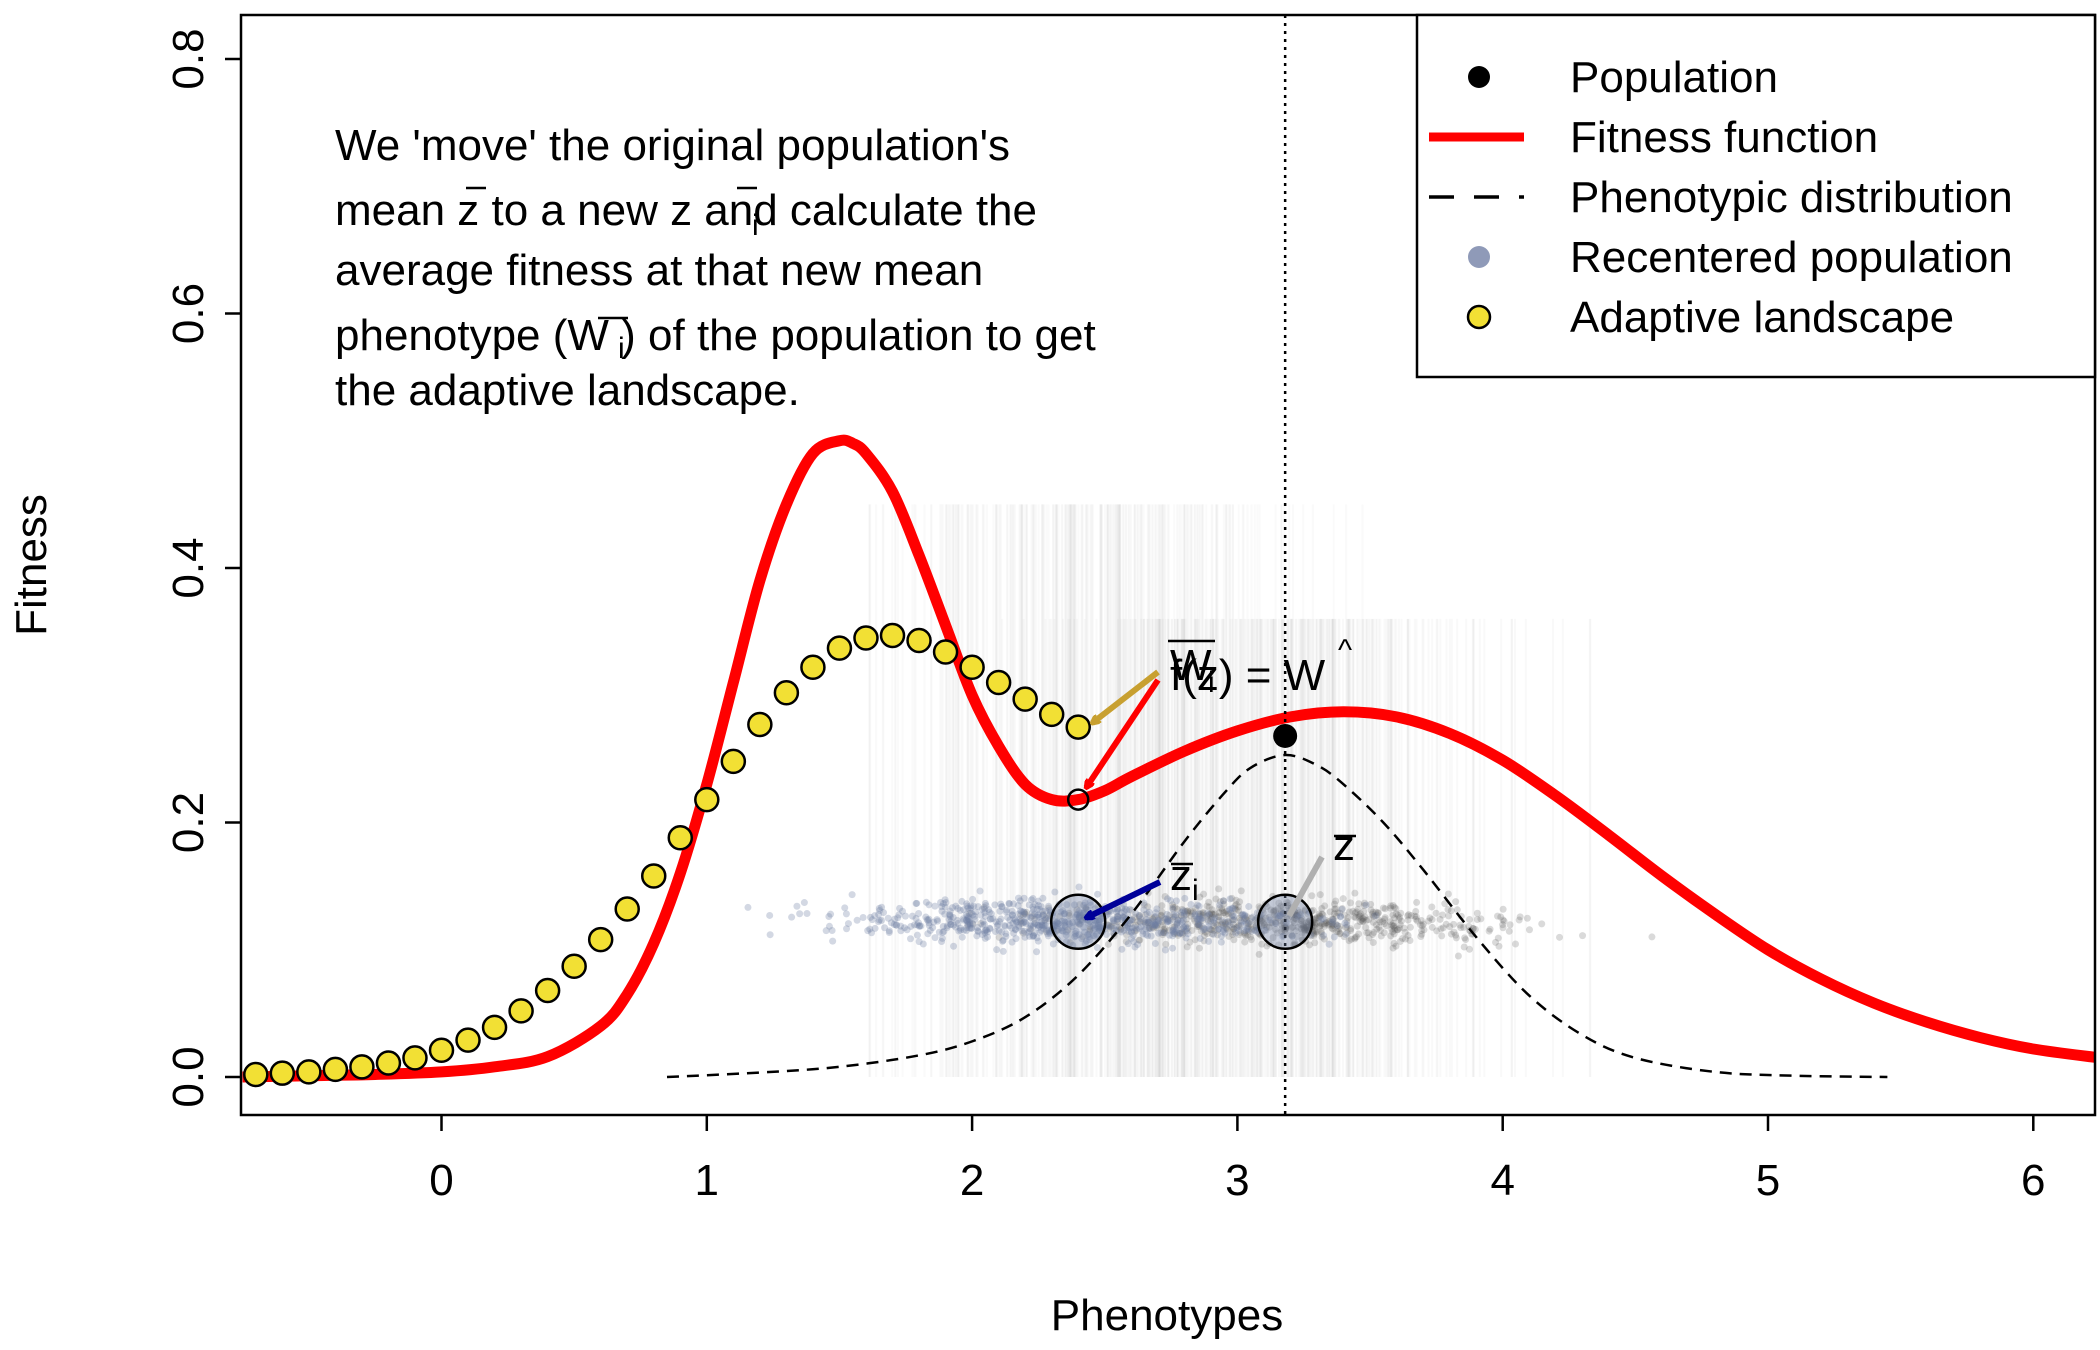  Describe the element at coordinates (972, 1180) in the screenshot. I see `x-tick-label-2: 2` at that location.